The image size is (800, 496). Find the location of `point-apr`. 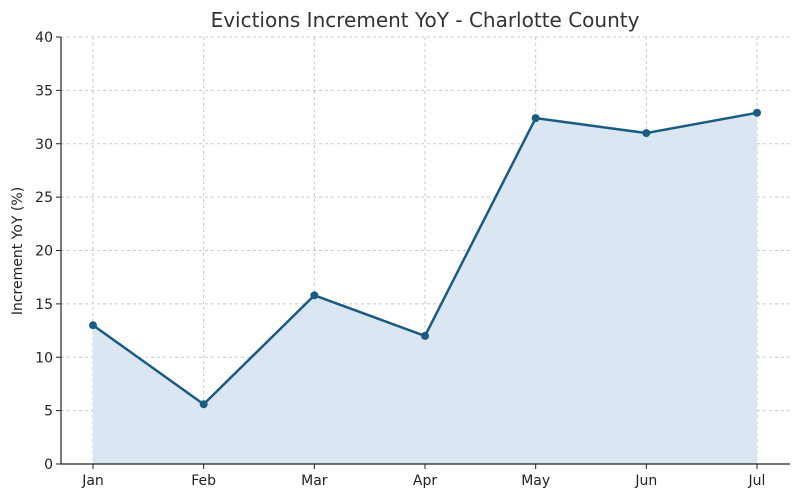

point-apr is located at coordinates (425, 335).